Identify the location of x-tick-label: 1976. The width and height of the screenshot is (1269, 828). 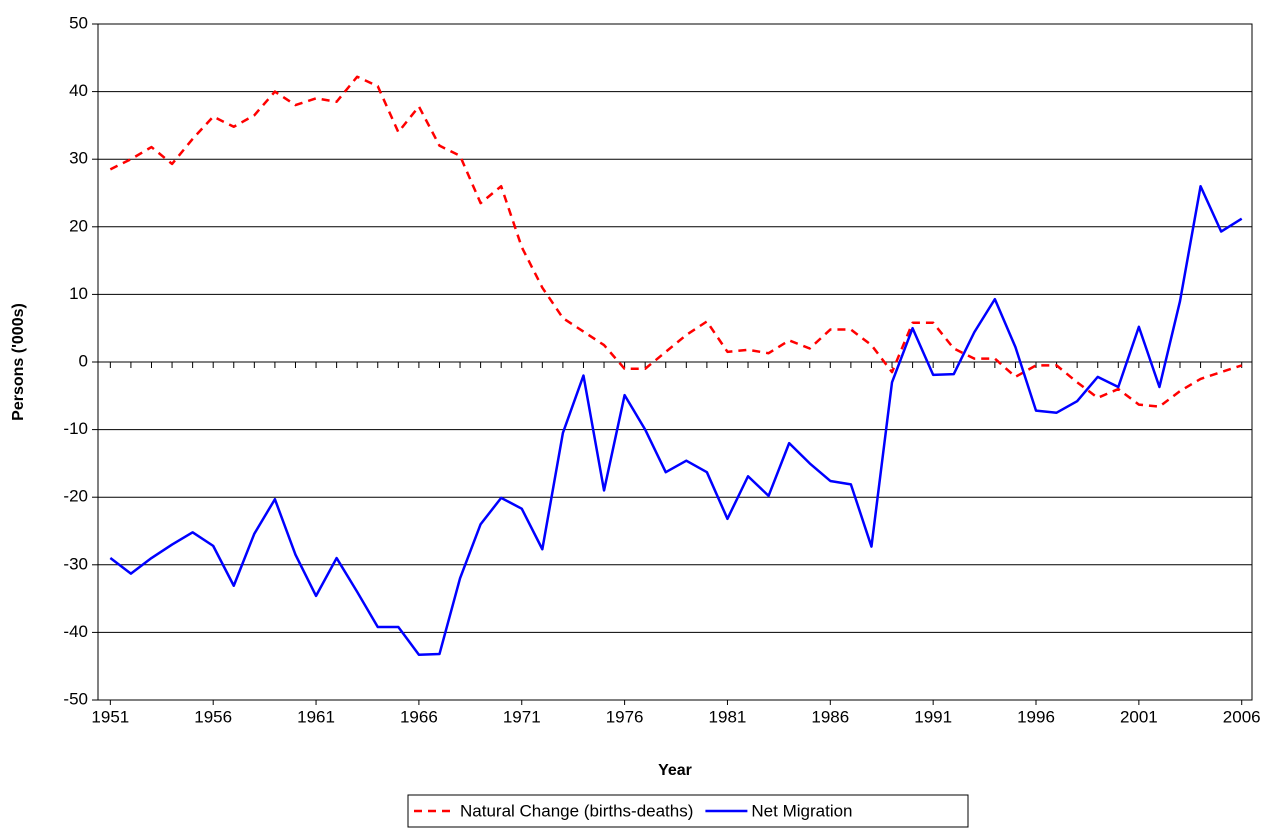
(625, 716).